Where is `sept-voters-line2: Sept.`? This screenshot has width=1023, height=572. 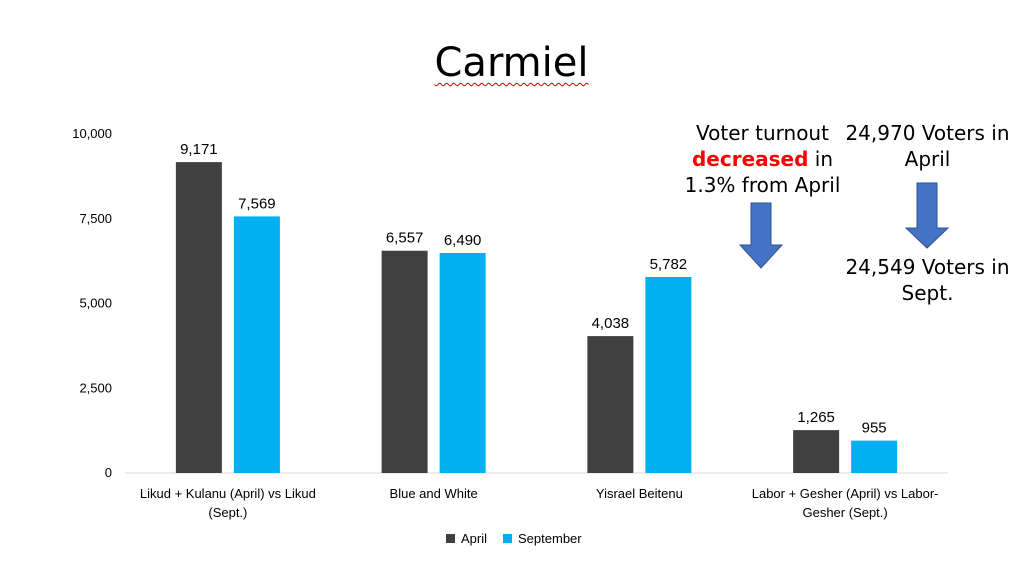
sept-voters-line2: Sept. is located at coordinates (927, 293).